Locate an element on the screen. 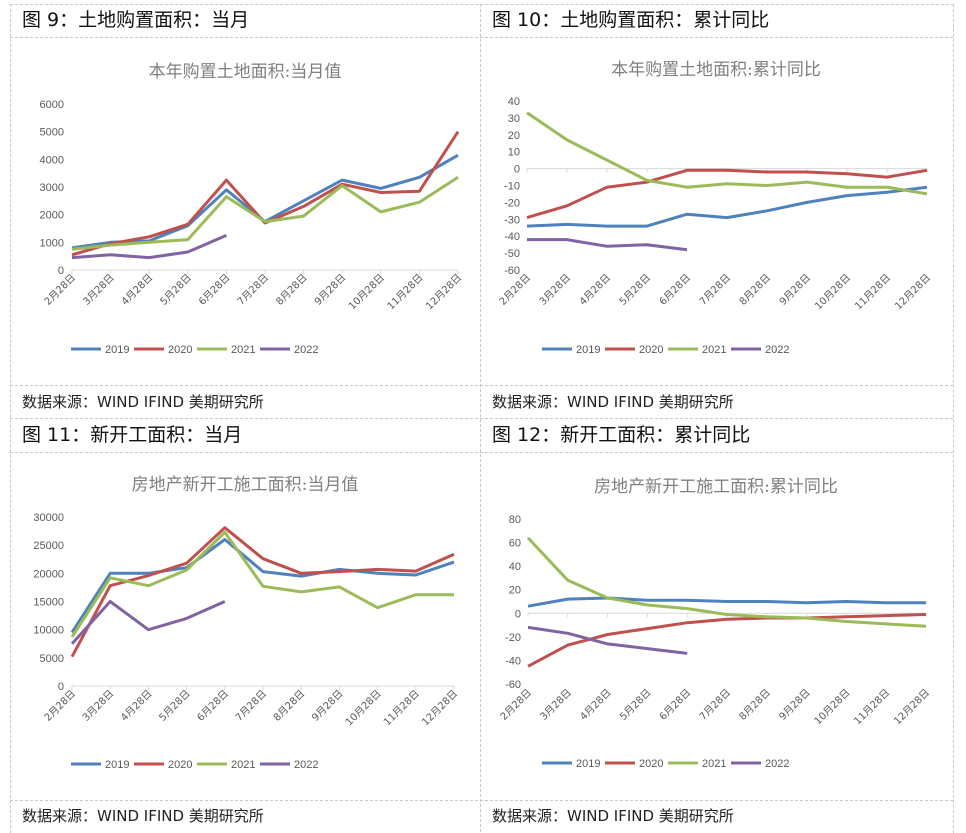 This screenshot has width=966, height=833. y-tick-label: -50 is located at coordinates (512, 254).